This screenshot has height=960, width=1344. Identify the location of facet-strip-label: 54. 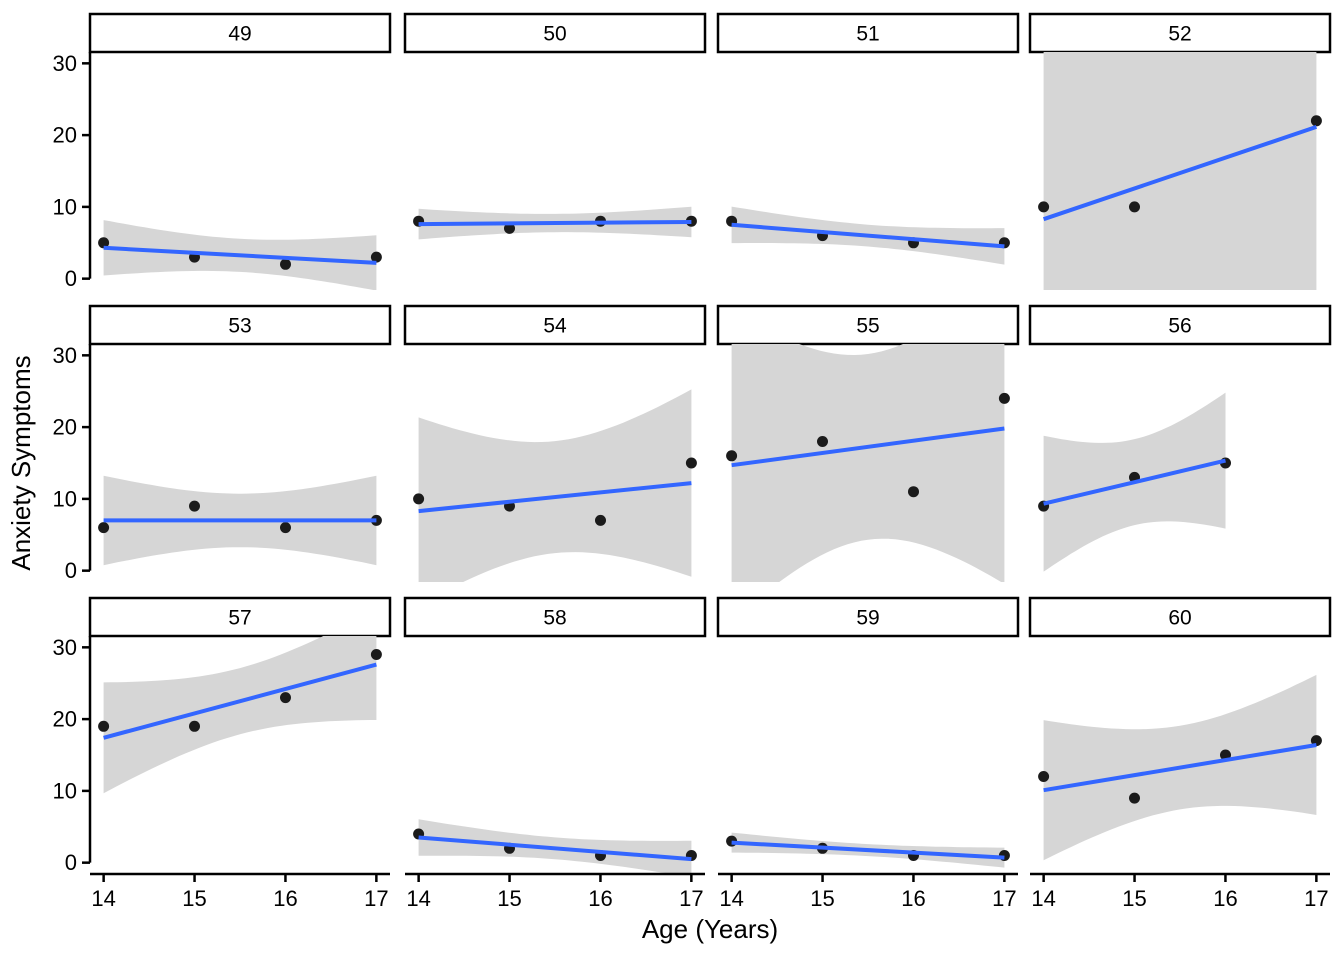
(555, 326).